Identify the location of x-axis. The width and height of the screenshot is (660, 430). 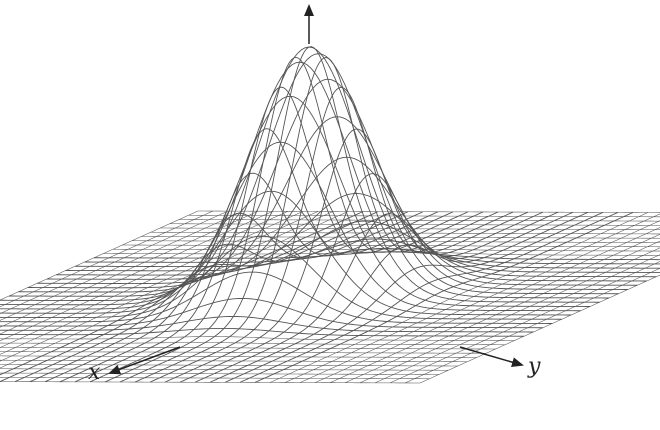
(144, 360).